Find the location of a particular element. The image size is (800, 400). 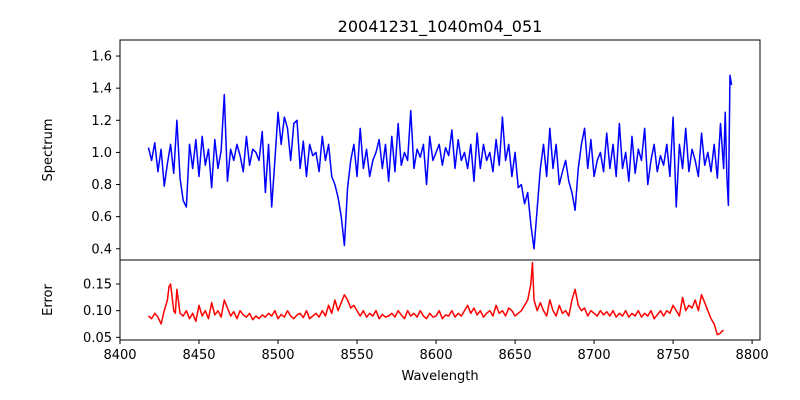

x-tick-label: 8750 is located at coordinates (673, 355).